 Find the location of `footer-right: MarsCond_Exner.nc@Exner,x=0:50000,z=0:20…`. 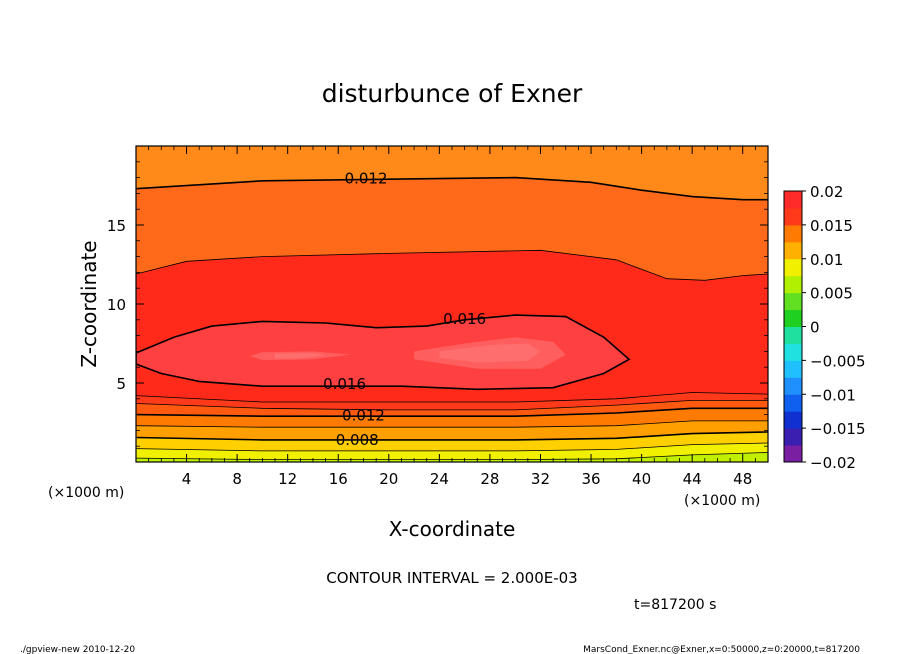

footer-right: MarsCond_Exner.nc@Exner,x=0:50000,z=0:20… is located at coordinates (721, 649).